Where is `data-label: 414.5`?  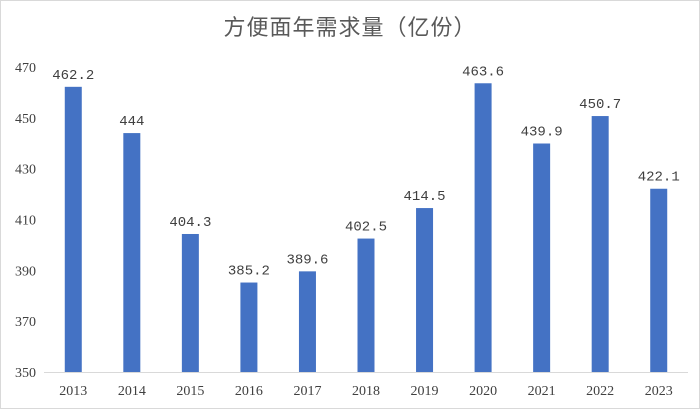 data-label: 414.5 is located at coordinates (425, 197).